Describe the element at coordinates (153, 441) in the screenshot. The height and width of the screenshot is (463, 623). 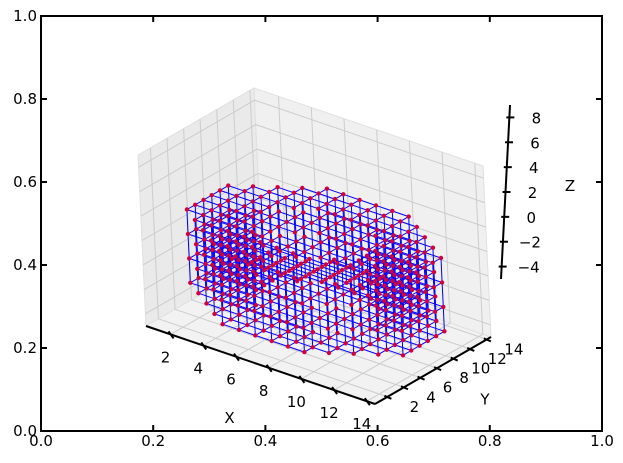
I see `outer-x-tick-label: 0.2` at that location.